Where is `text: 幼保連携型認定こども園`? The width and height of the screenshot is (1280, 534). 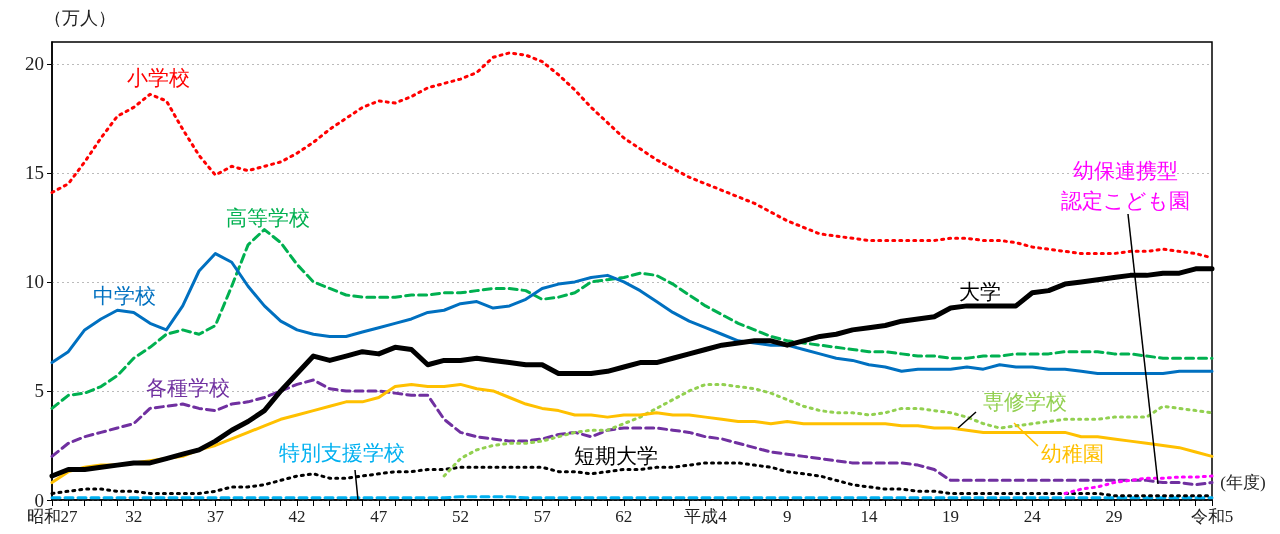
text: 幼保連携型認定こども園 is located at coordinates (1125, 186).